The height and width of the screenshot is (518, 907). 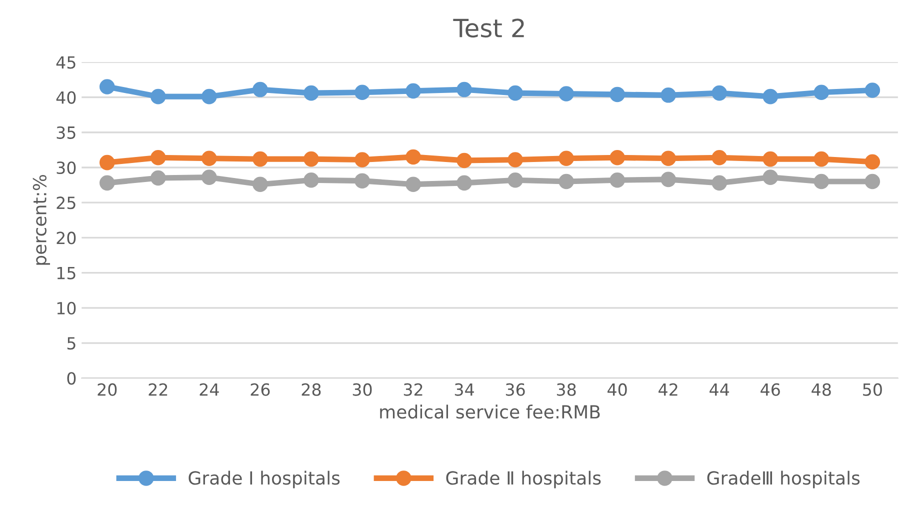 What do you see at coordinates (770, 389) in the screenshot?
I see `x-tick-label: 46` at bounding box center [770, 389].